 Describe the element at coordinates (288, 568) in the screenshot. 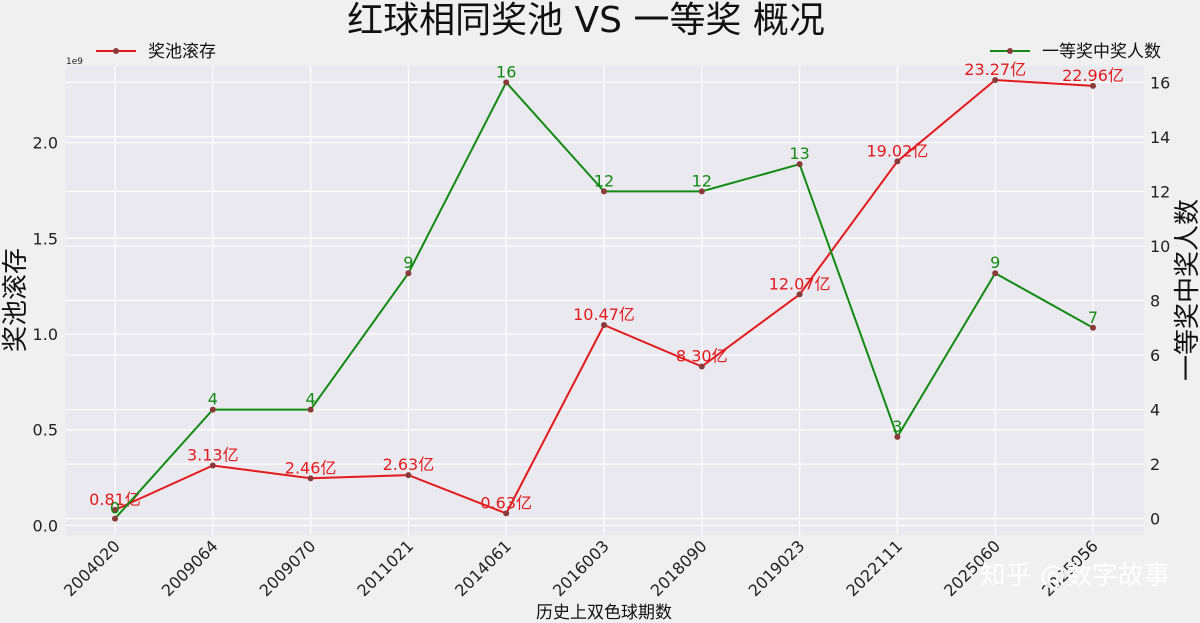

I see `x-tick-label: 2009070` at that location.